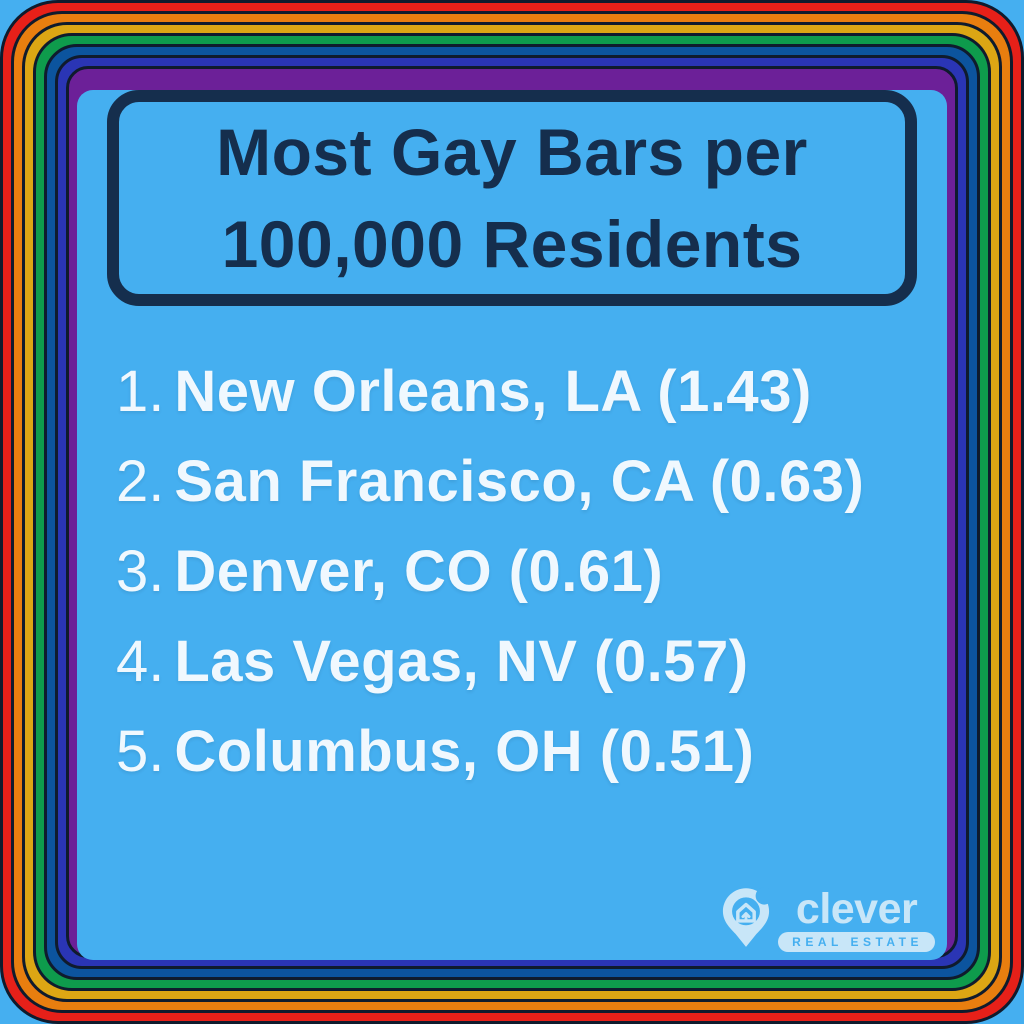 This screenshot has height=1024, width=1024. Describe the element at coordinates (461, 661) in the screenshot. I see `city-value-text: Las Vegas, NV (0.57)` at that location.